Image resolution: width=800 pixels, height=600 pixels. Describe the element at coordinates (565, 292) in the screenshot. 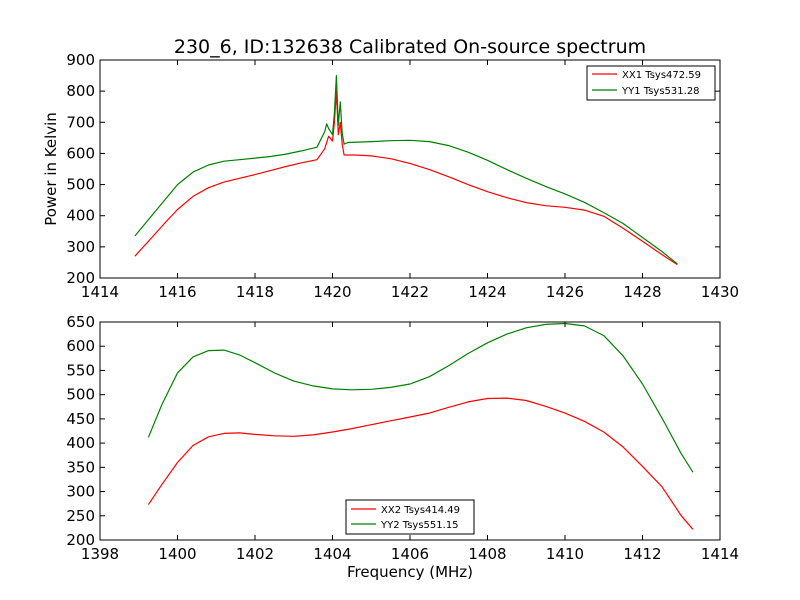

I see `x-tick-label: 1426` at that location.